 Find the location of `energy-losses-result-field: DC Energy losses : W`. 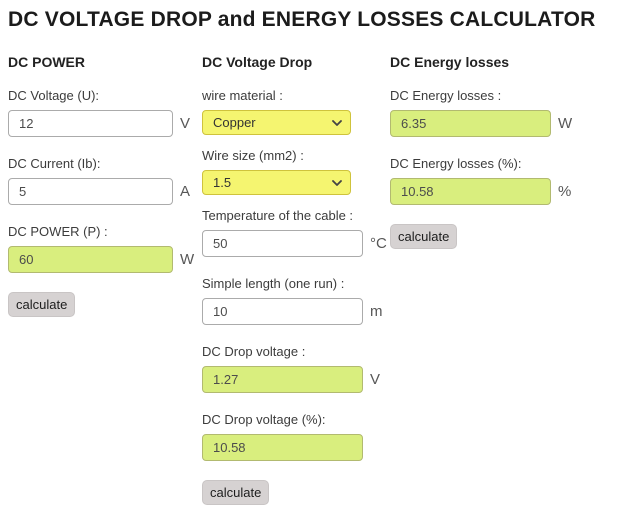

energy-losses-result-field: DC Energy losses : W is located at coordinates (503, 112).